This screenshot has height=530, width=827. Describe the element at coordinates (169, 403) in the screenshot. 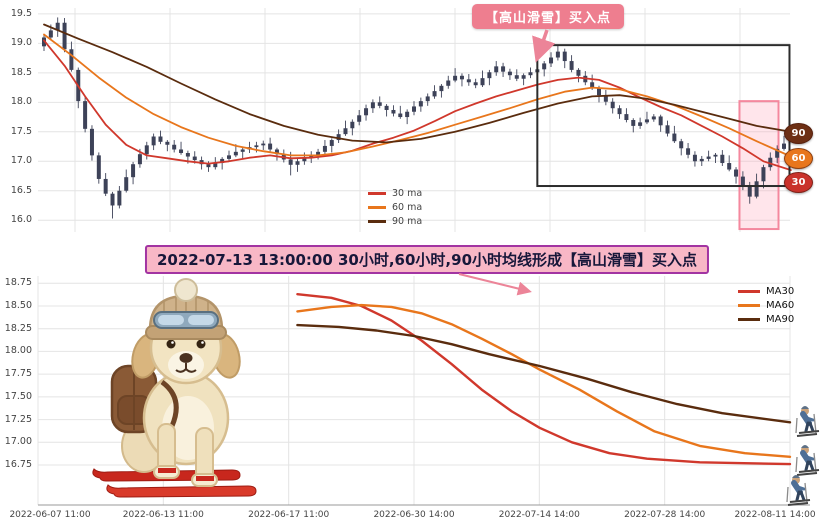

I see `backpack-strap` at that location.